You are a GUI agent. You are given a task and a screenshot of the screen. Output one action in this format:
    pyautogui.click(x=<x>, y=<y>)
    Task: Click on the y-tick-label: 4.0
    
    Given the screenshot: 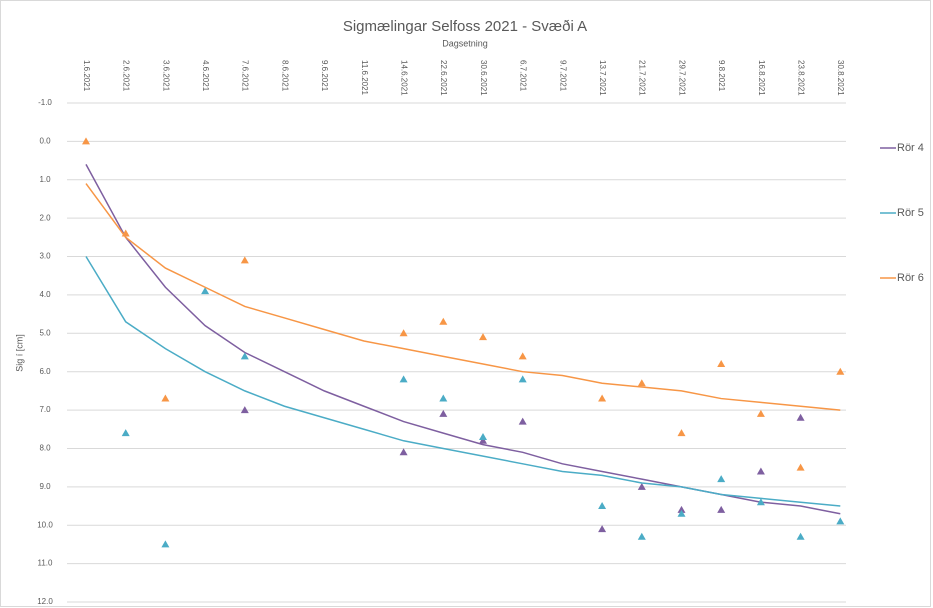 What is the action you would take?
    pyautogui.click(x=45, y=294)
    